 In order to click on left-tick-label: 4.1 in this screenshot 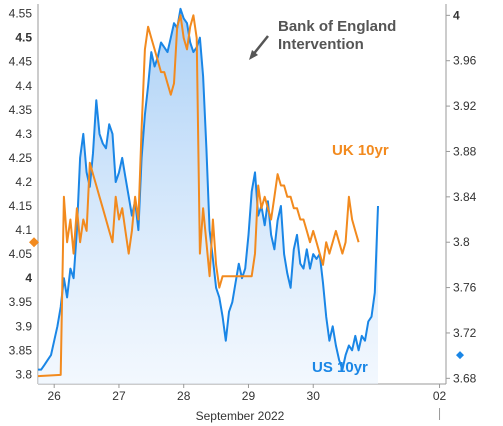, I will do `click(23, 230)`.